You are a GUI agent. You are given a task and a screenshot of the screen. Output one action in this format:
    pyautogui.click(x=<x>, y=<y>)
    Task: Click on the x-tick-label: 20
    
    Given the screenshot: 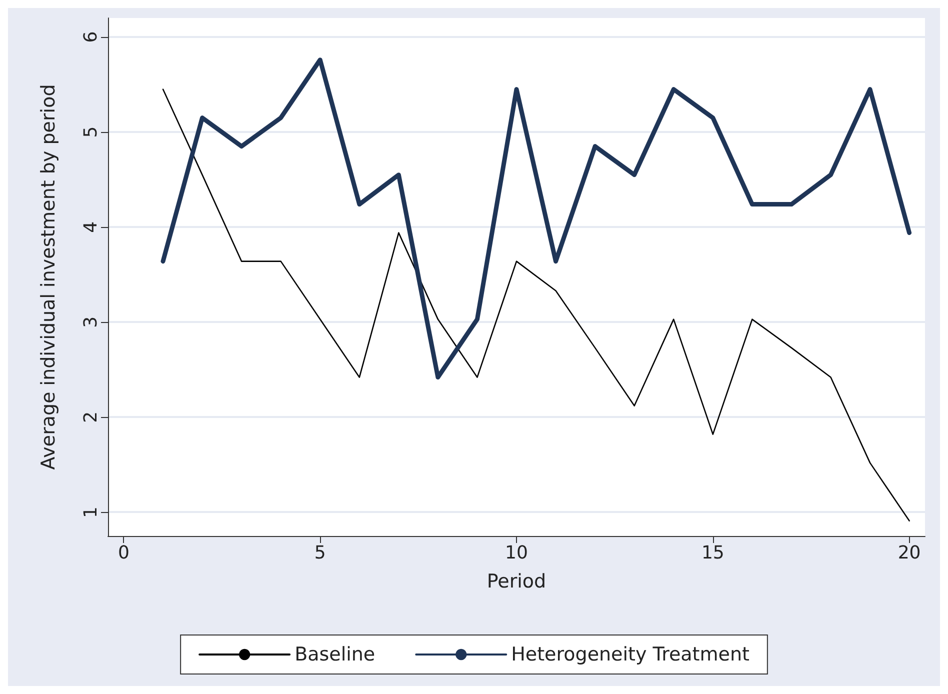 What is the action you would take?
    pyautogui.click(x=909, y=553)
    